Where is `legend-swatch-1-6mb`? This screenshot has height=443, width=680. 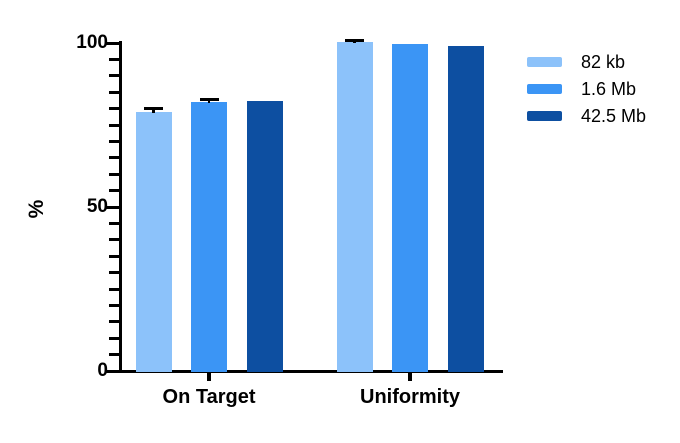
legend-swatch-1-6mb is located at coordinates (544, 89).